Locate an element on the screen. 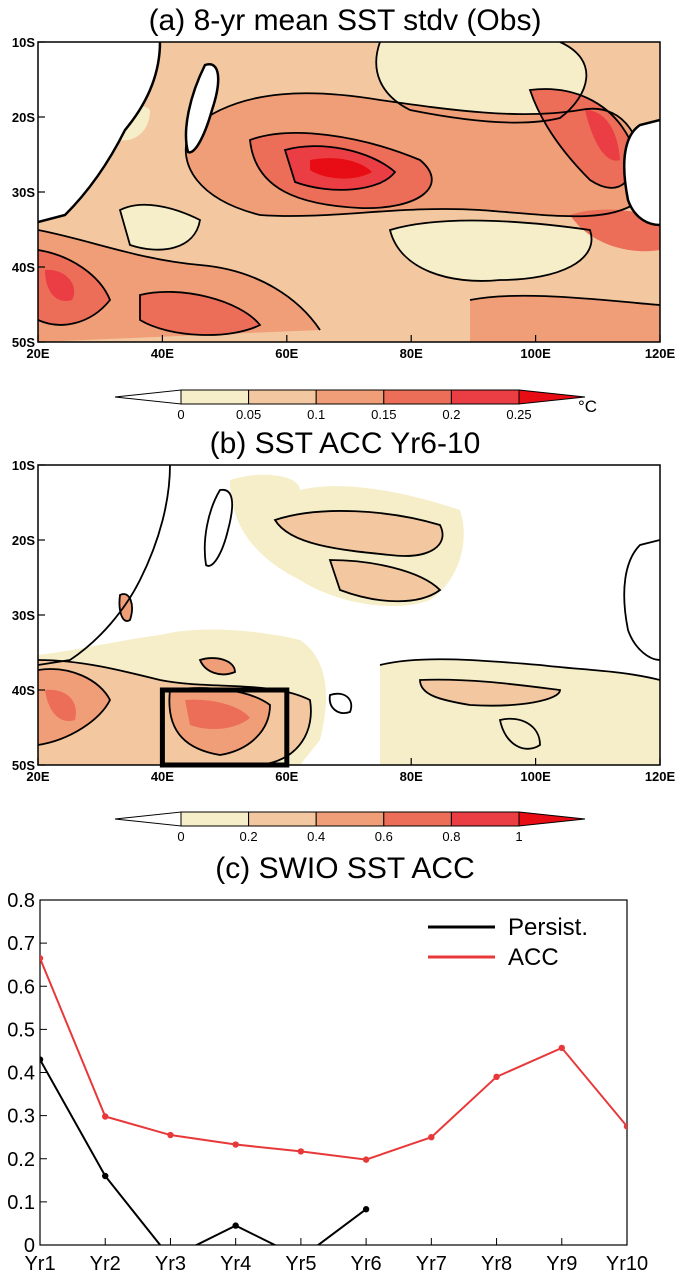  panel-b-colorbar-high-triangle is located at coordinates (552, 819).